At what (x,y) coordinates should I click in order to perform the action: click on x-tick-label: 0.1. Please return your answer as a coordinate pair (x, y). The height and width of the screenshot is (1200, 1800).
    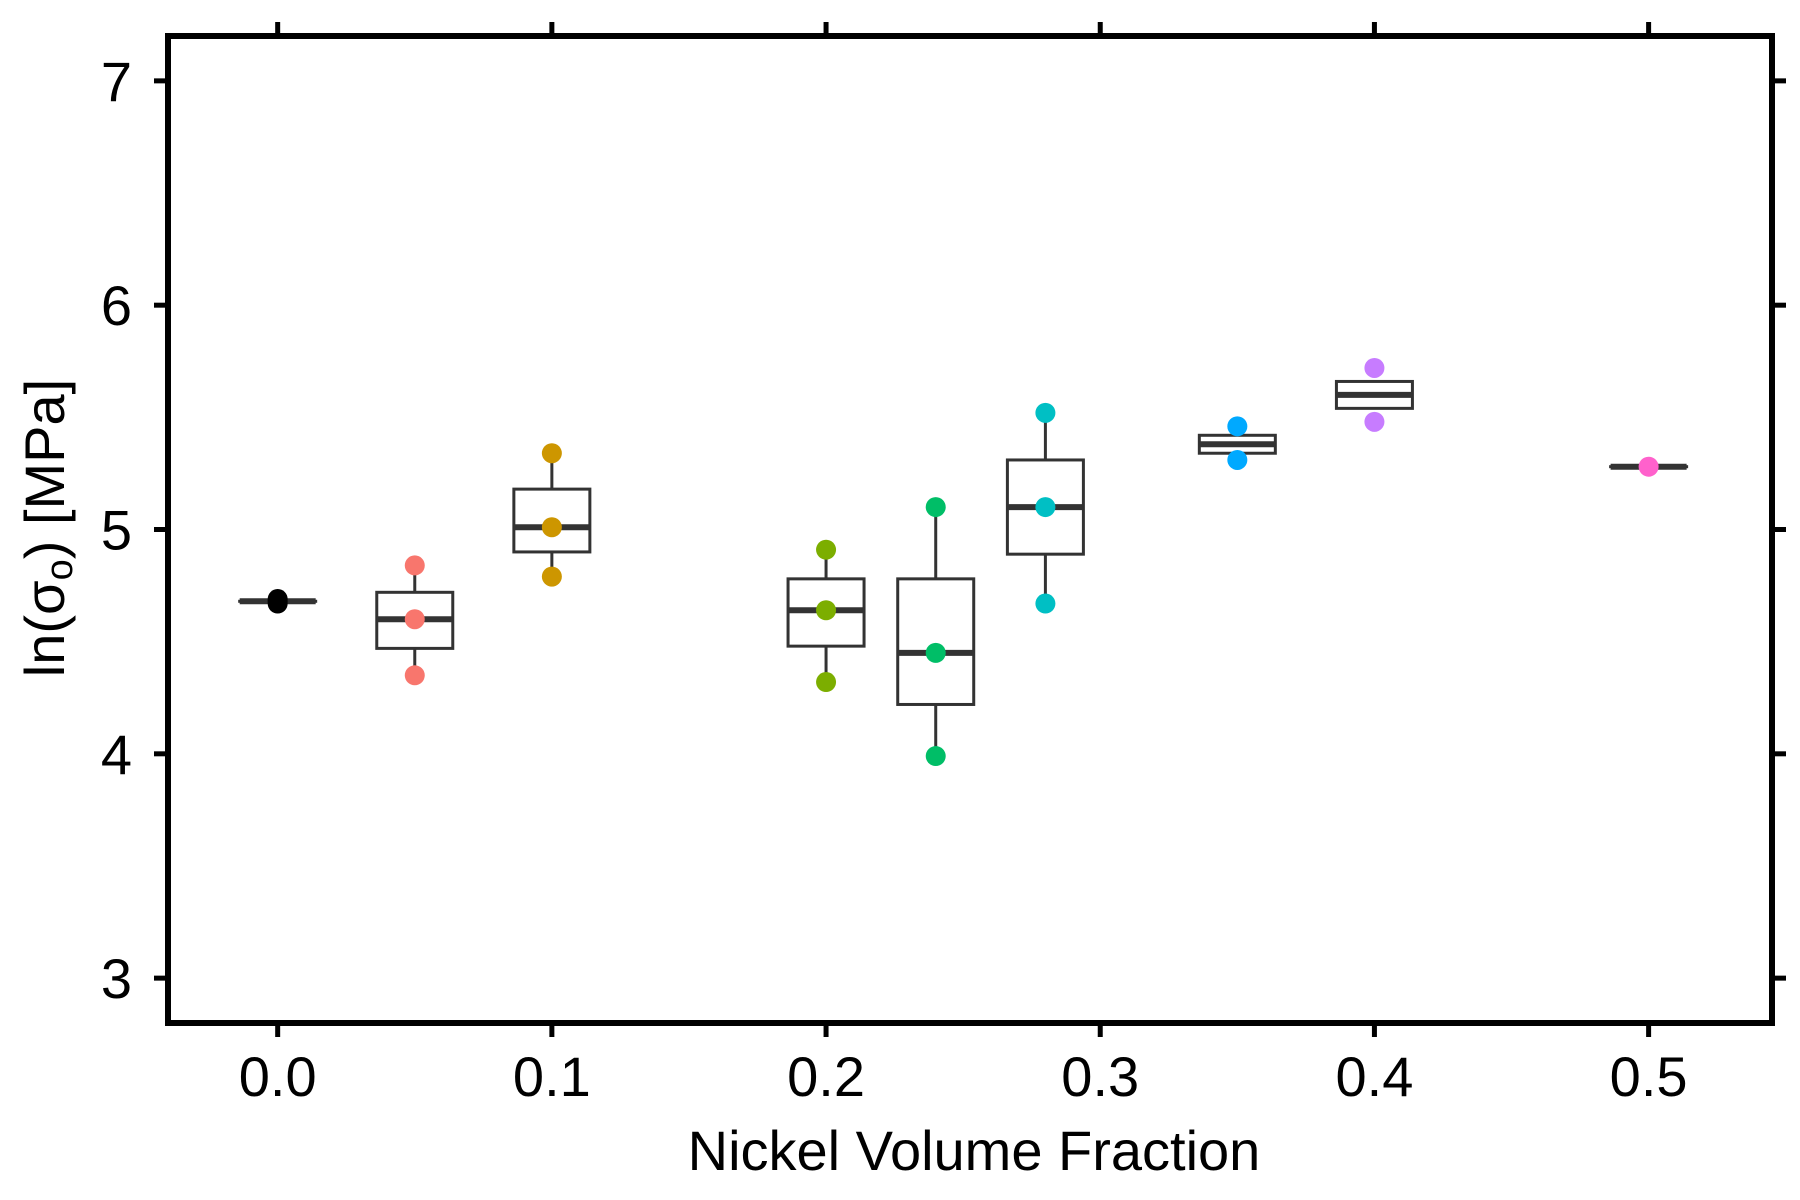
    Looking at the image, I should click on (552, 1076).